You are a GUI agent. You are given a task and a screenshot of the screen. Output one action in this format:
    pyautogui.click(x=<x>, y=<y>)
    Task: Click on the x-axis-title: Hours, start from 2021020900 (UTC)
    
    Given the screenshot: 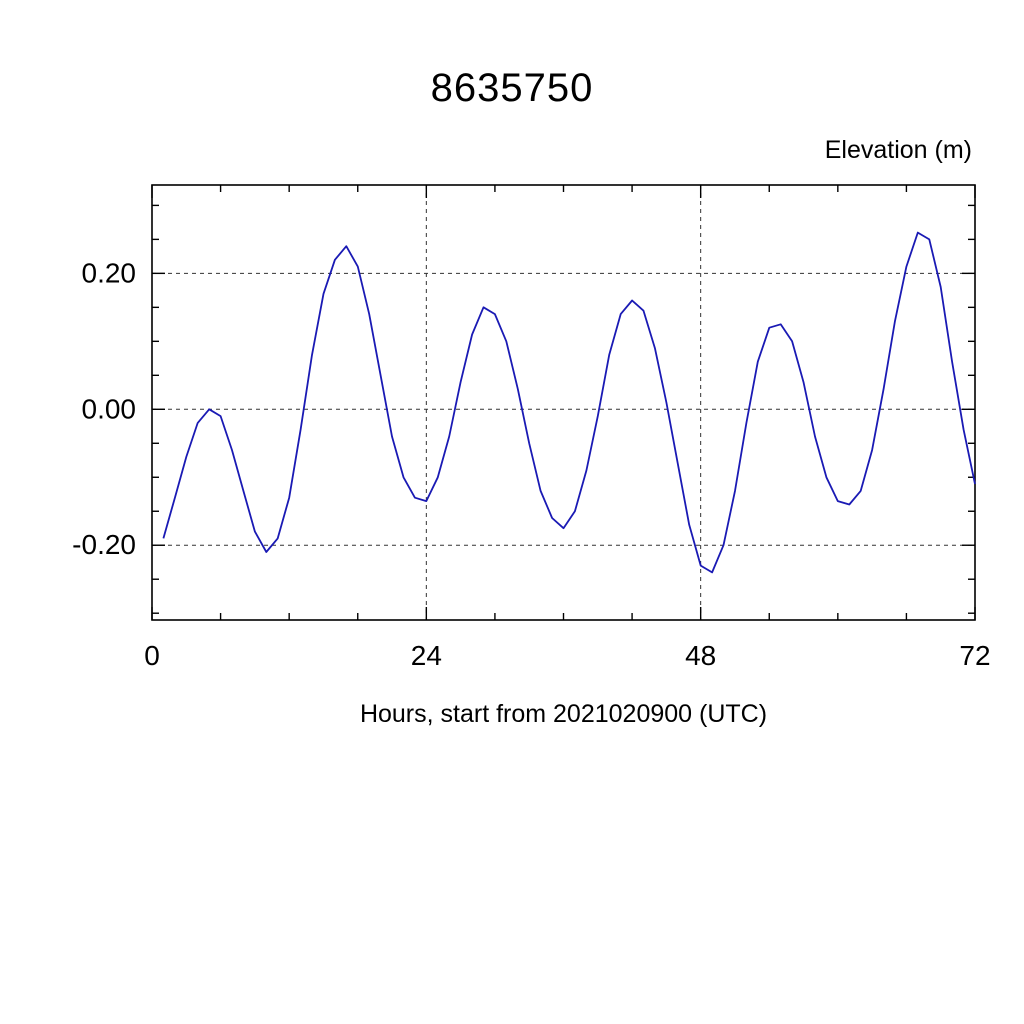 What is the action you would take?
    pyautogui.click(x=563, y=714)
    